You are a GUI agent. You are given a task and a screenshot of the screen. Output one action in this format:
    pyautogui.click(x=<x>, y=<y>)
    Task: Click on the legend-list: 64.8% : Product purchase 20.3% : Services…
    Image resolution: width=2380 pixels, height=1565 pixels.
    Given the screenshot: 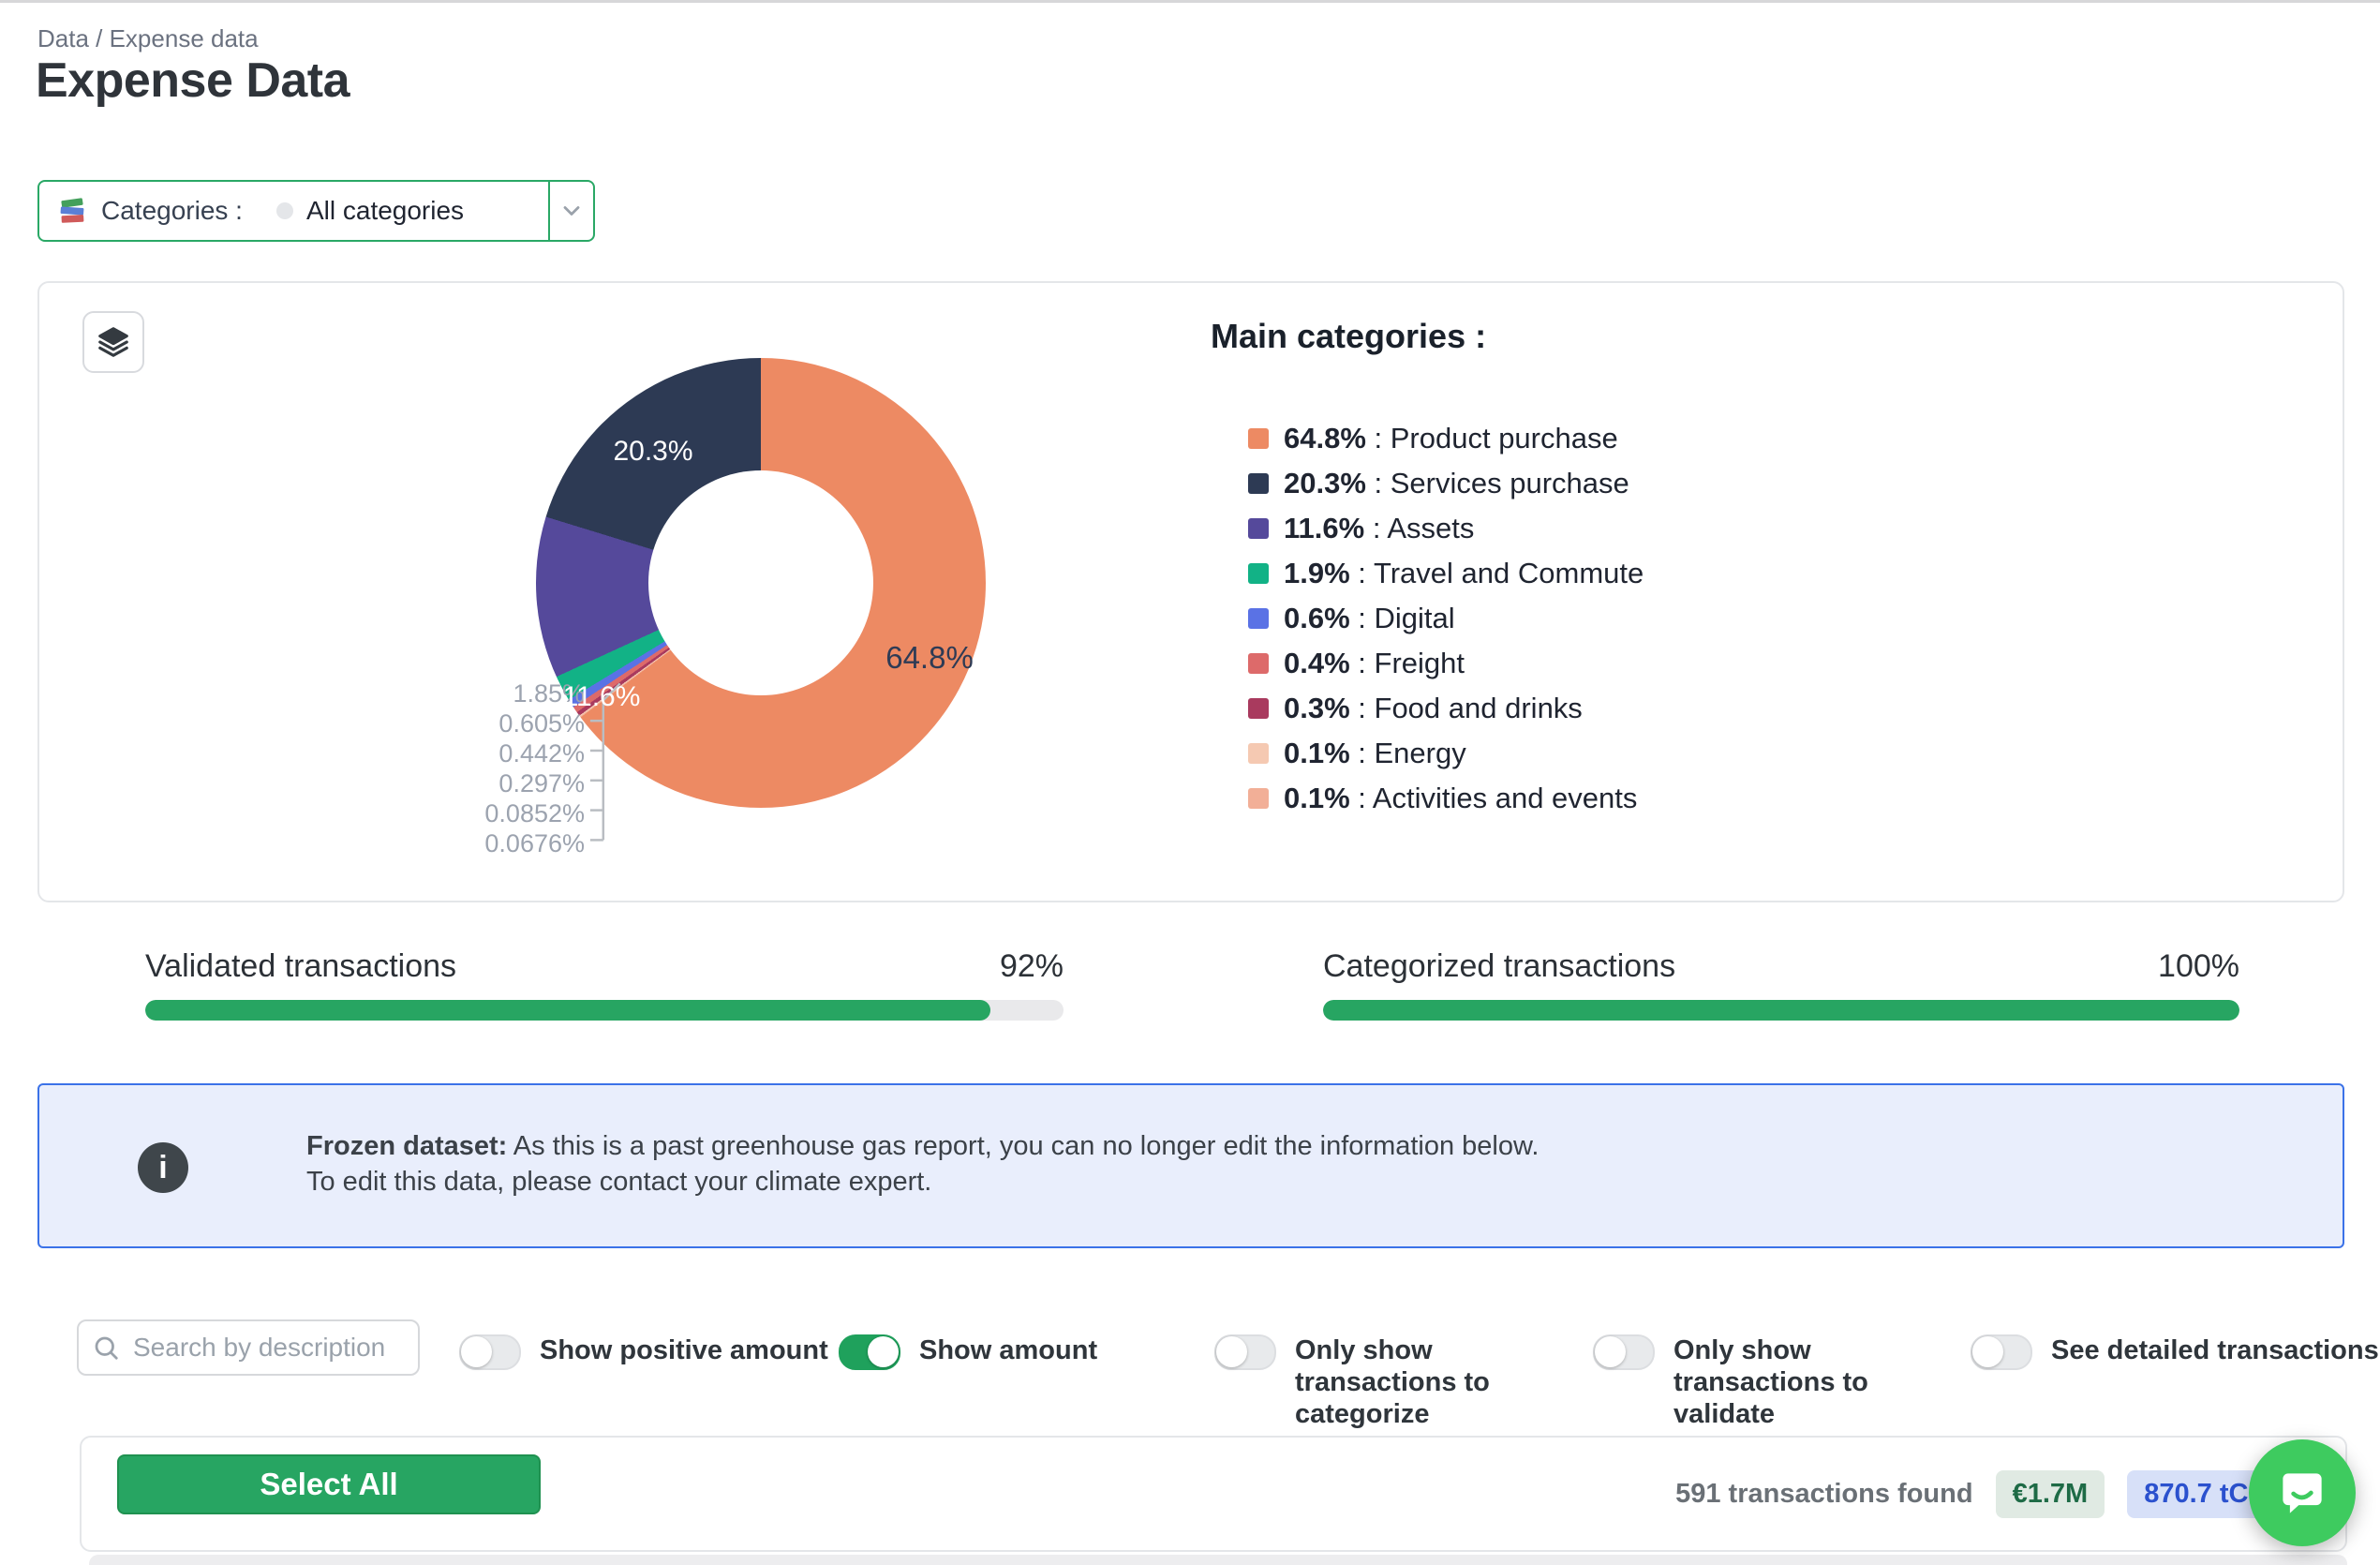 What is the action you would take?
    pyautogui.click(x=1446, y=618)
    